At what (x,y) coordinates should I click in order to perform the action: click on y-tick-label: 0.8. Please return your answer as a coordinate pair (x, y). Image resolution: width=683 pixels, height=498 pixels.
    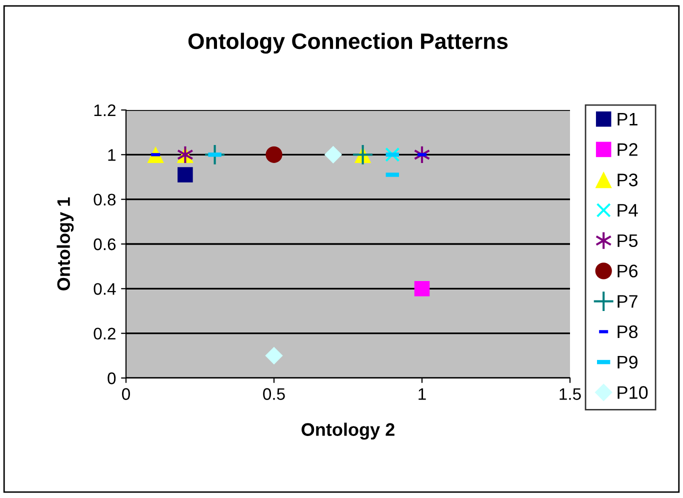
    Looking at the image, I should click on (105, 200).